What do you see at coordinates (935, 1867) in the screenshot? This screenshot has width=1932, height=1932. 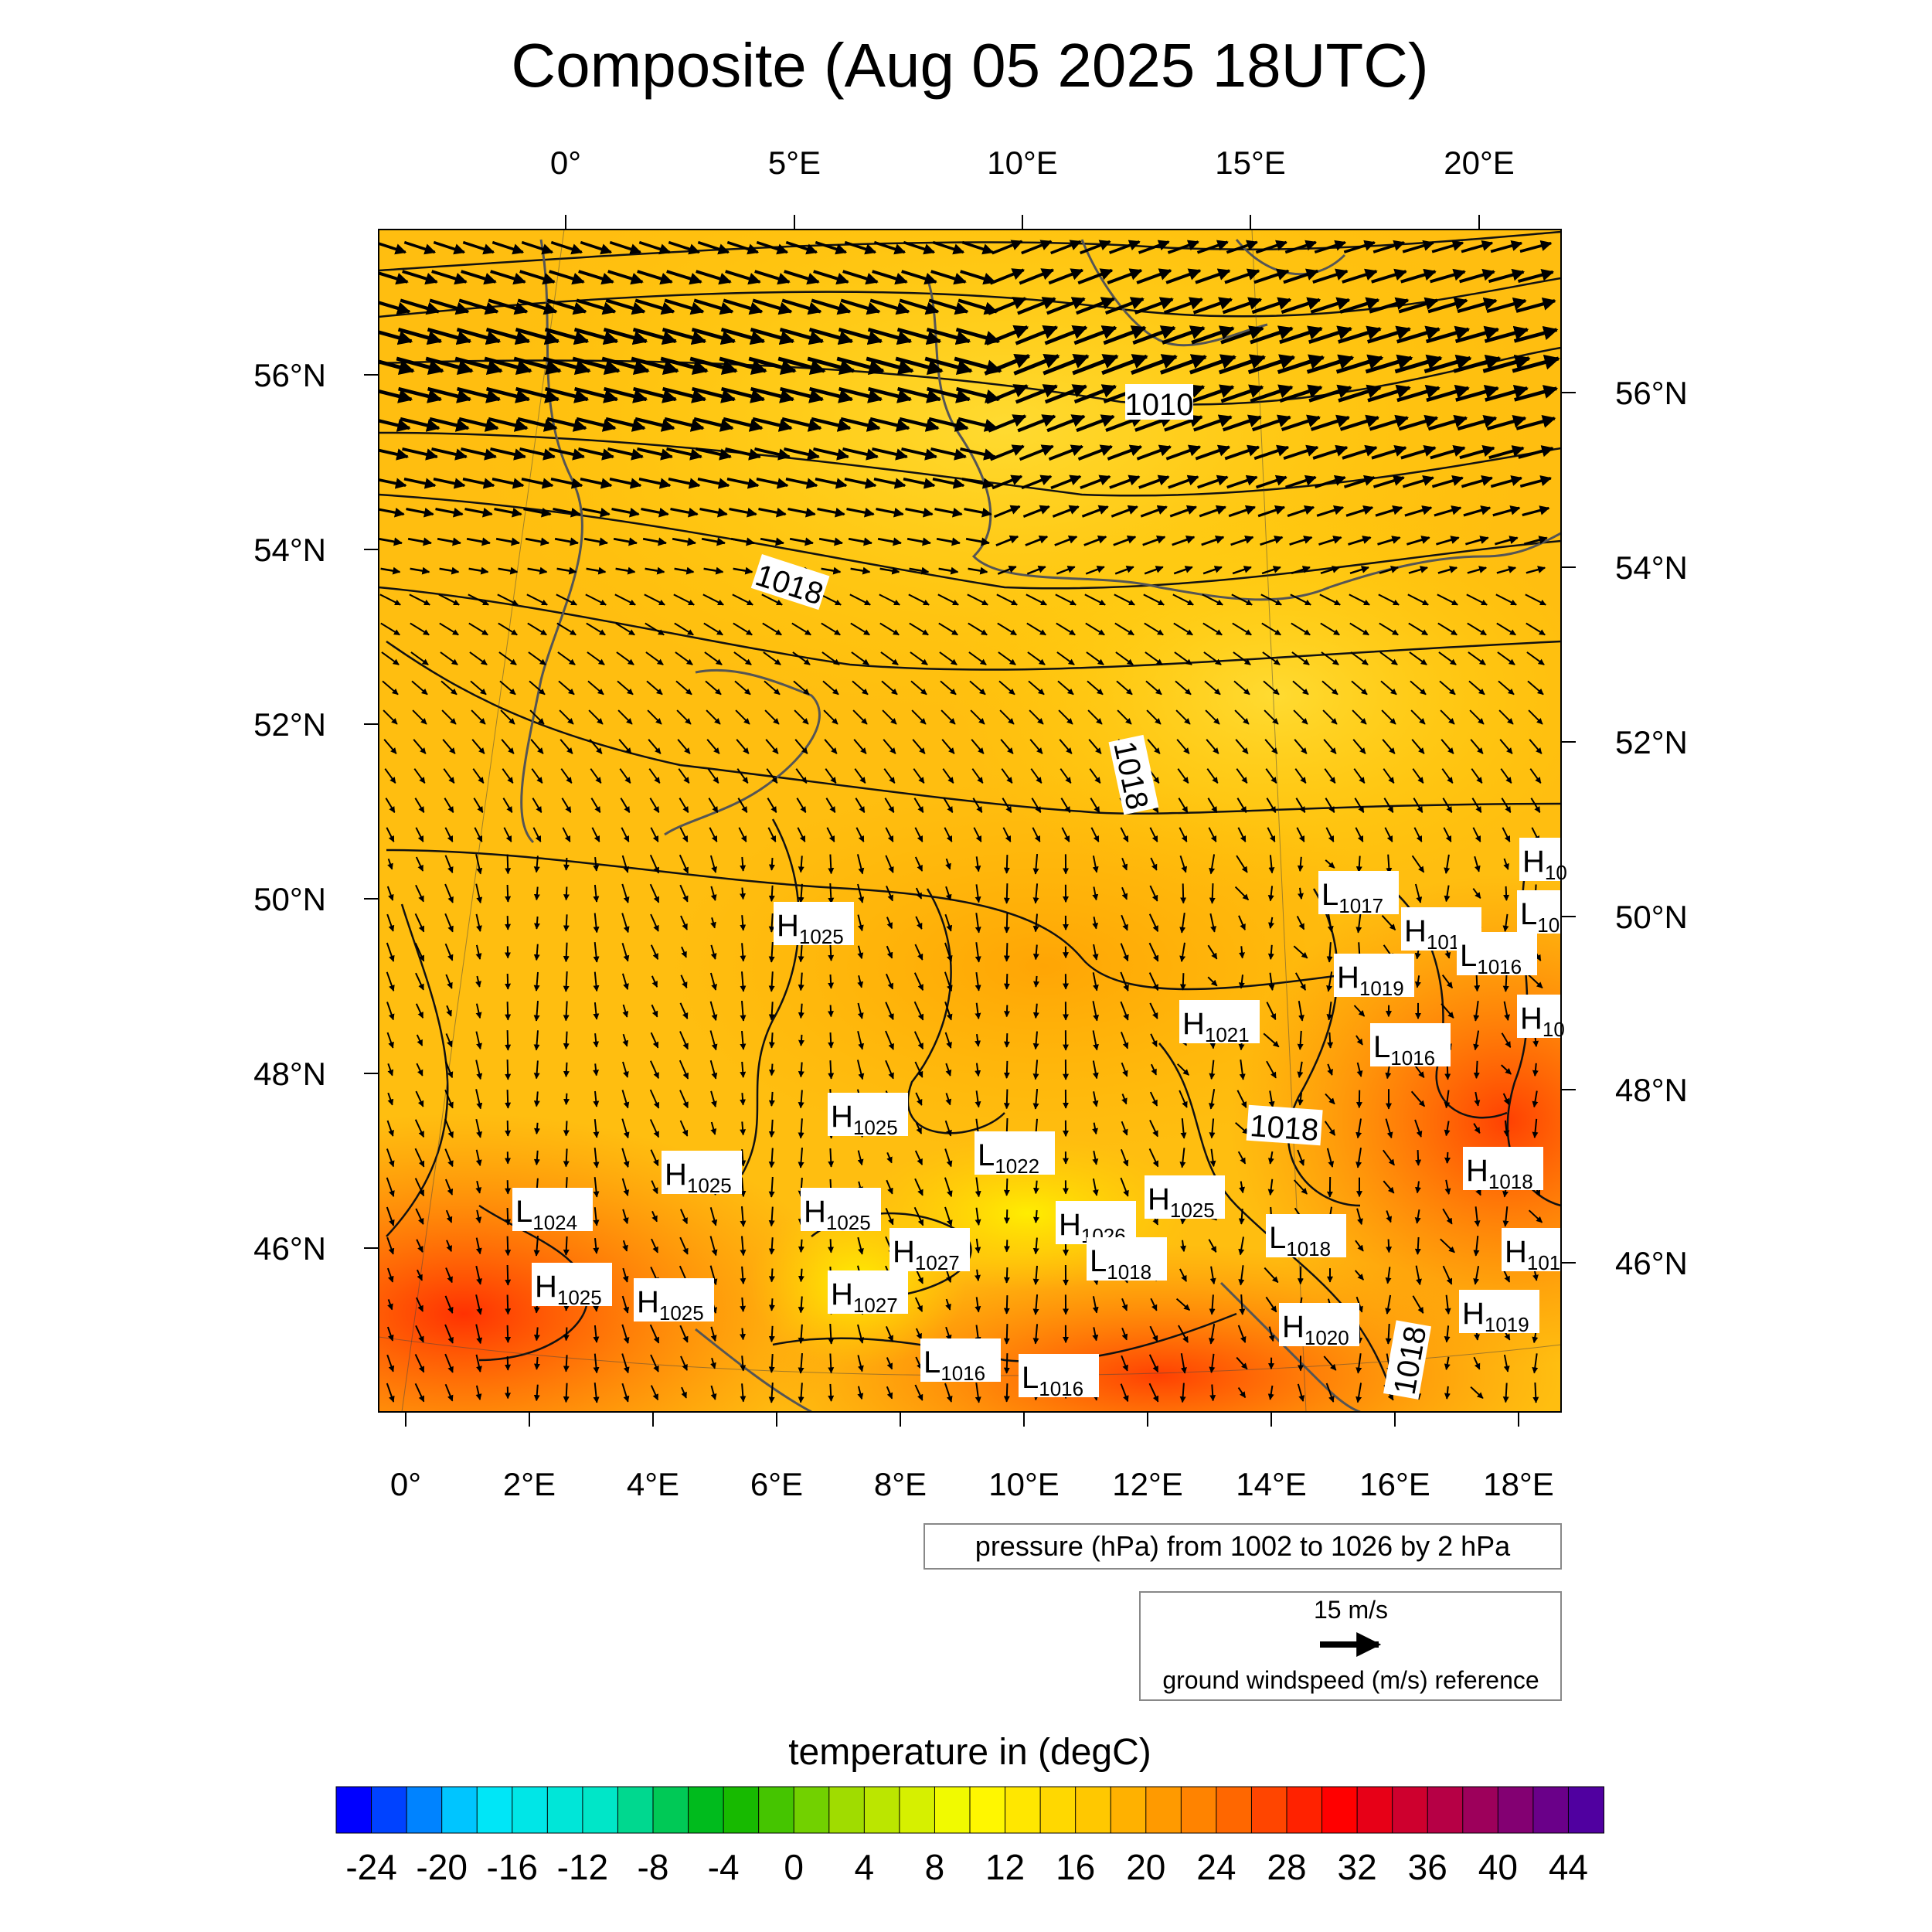 I see `colorbar-tick-label: 8` at bounding box center [935, 1867].